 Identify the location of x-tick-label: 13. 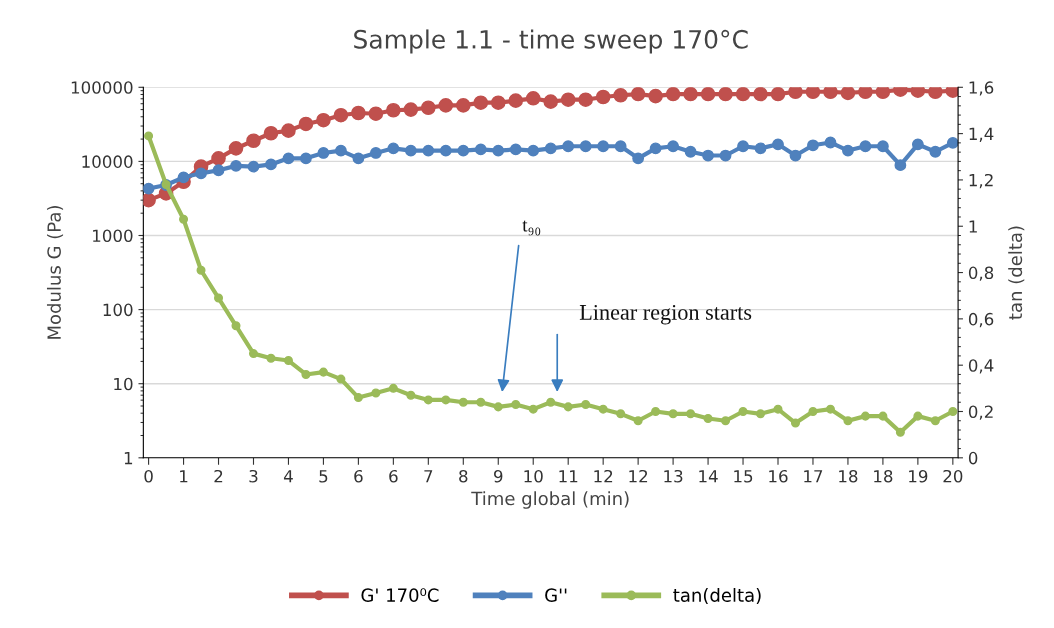
(673, 476).